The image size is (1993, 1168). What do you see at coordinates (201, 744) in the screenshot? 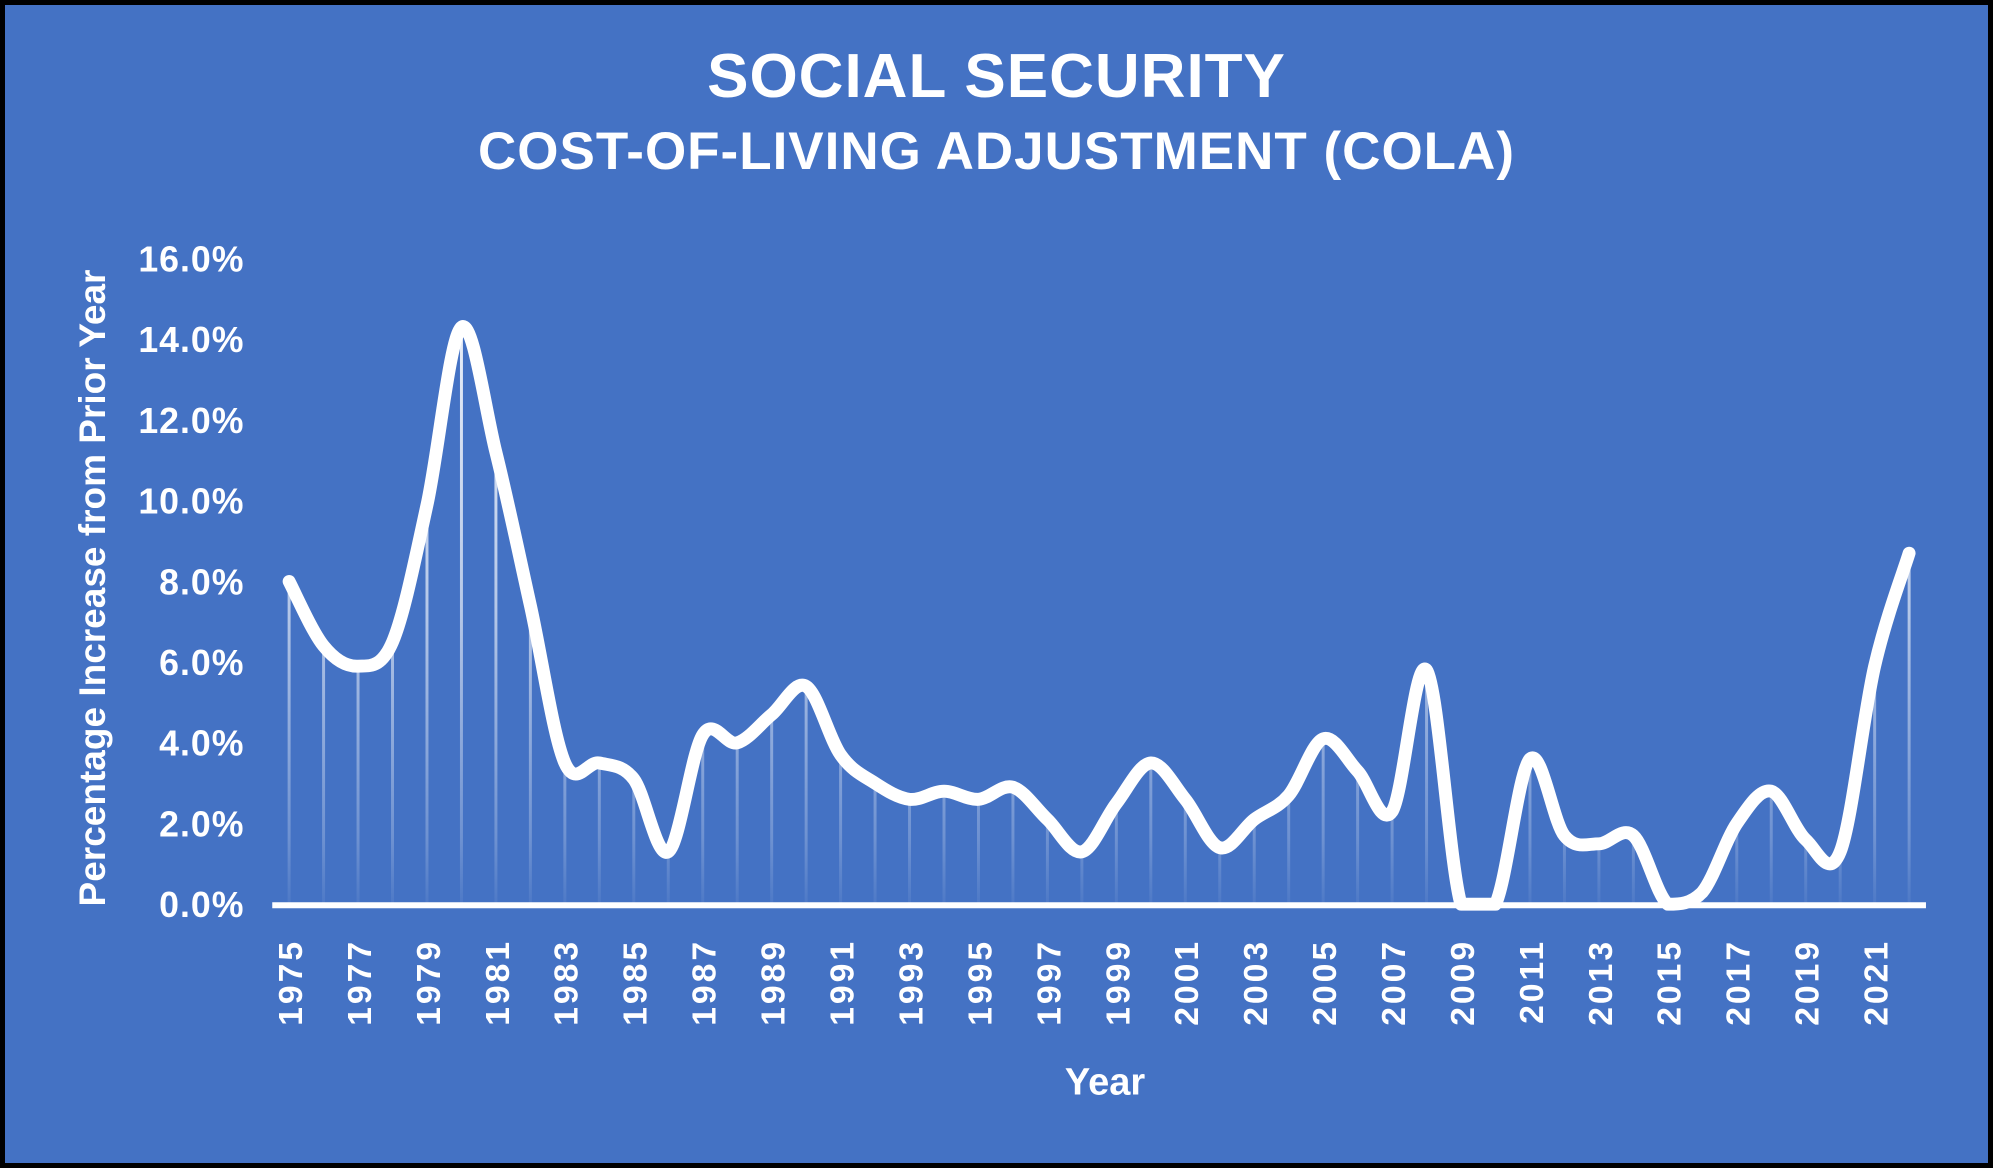
I see `y-tick-label: 4.0%` at bounding box center [201, 744].